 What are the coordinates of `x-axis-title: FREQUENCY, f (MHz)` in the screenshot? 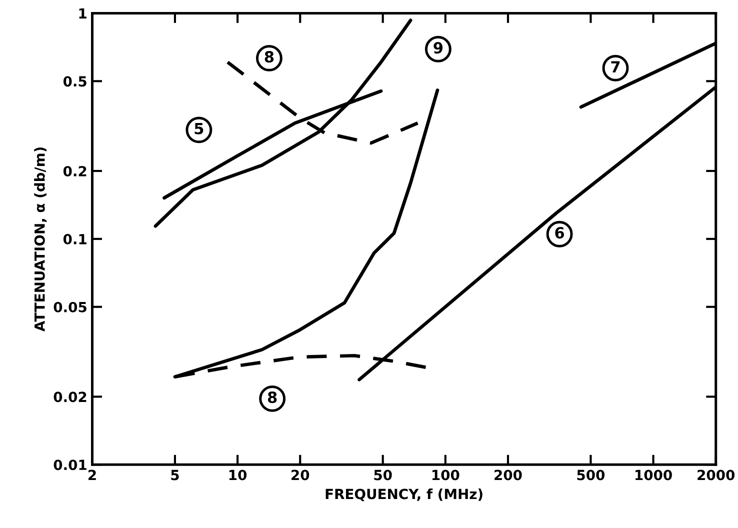 It's located at (404, 495).